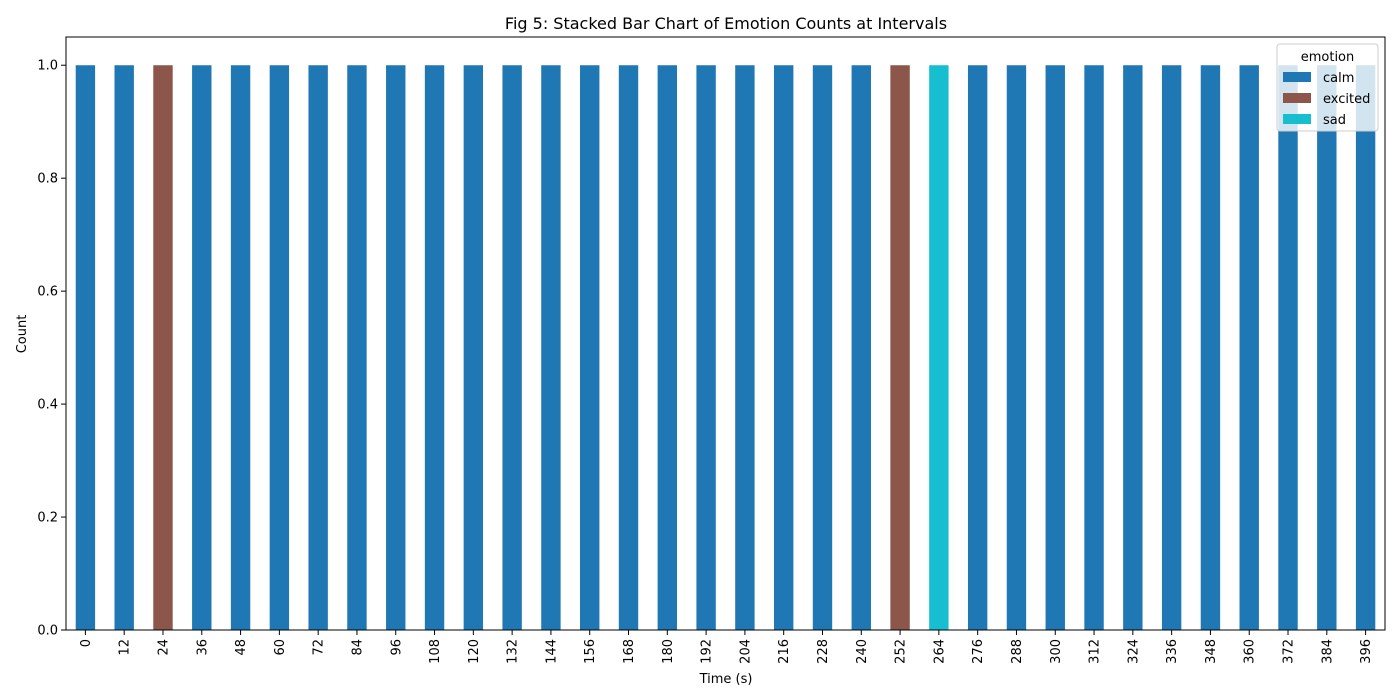  I want to click on x-tick-label: 132, so click(513, 651).